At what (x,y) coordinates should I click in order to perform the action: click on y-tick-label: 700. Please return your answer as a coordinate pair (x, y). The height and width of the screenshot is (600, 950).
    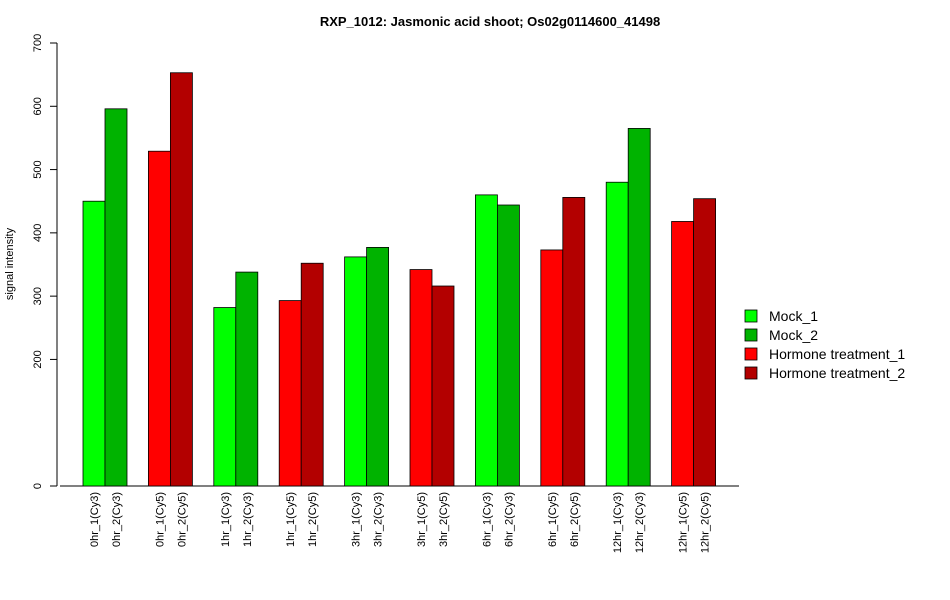
    Looking at the image, I should click on (38, 43).